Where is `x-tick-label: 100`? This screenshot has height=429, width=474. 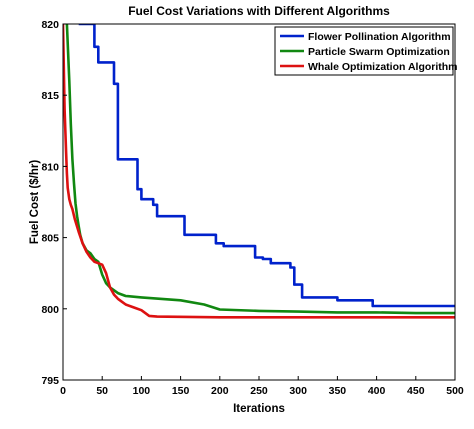
x-tick-label: 100 is located at coordinates (142, 391).